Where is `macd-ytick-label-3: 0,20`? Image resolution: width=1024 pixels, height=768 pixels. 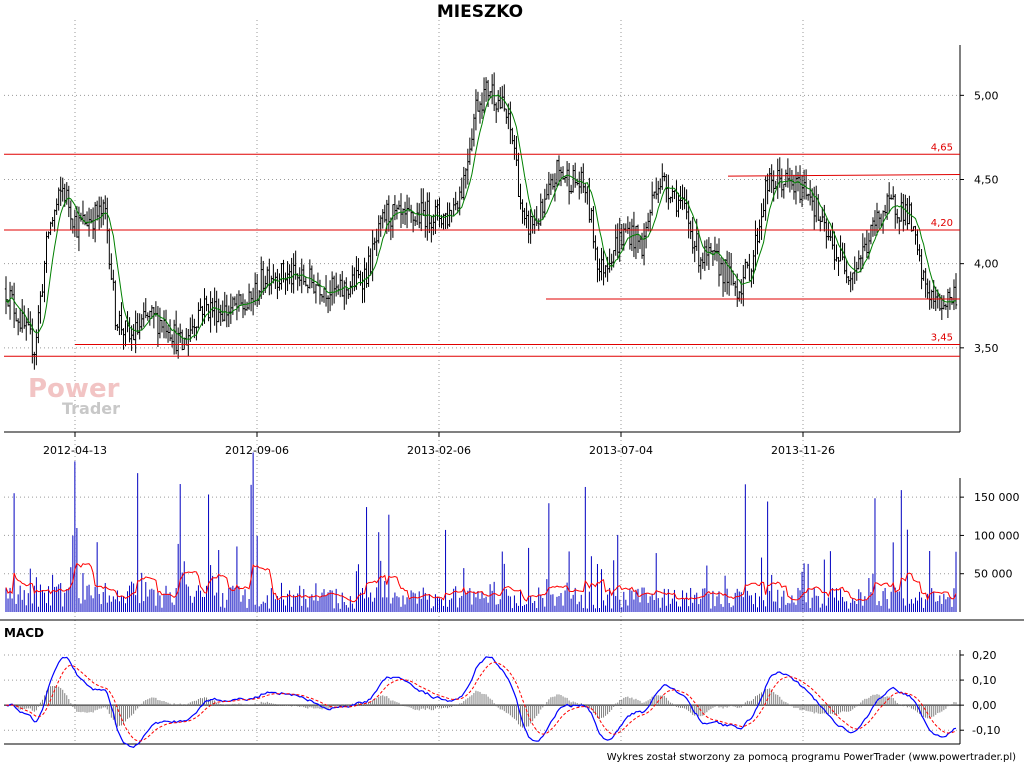 macd-ytick-label-3: 0,20 is located at coordinates (984, 655).